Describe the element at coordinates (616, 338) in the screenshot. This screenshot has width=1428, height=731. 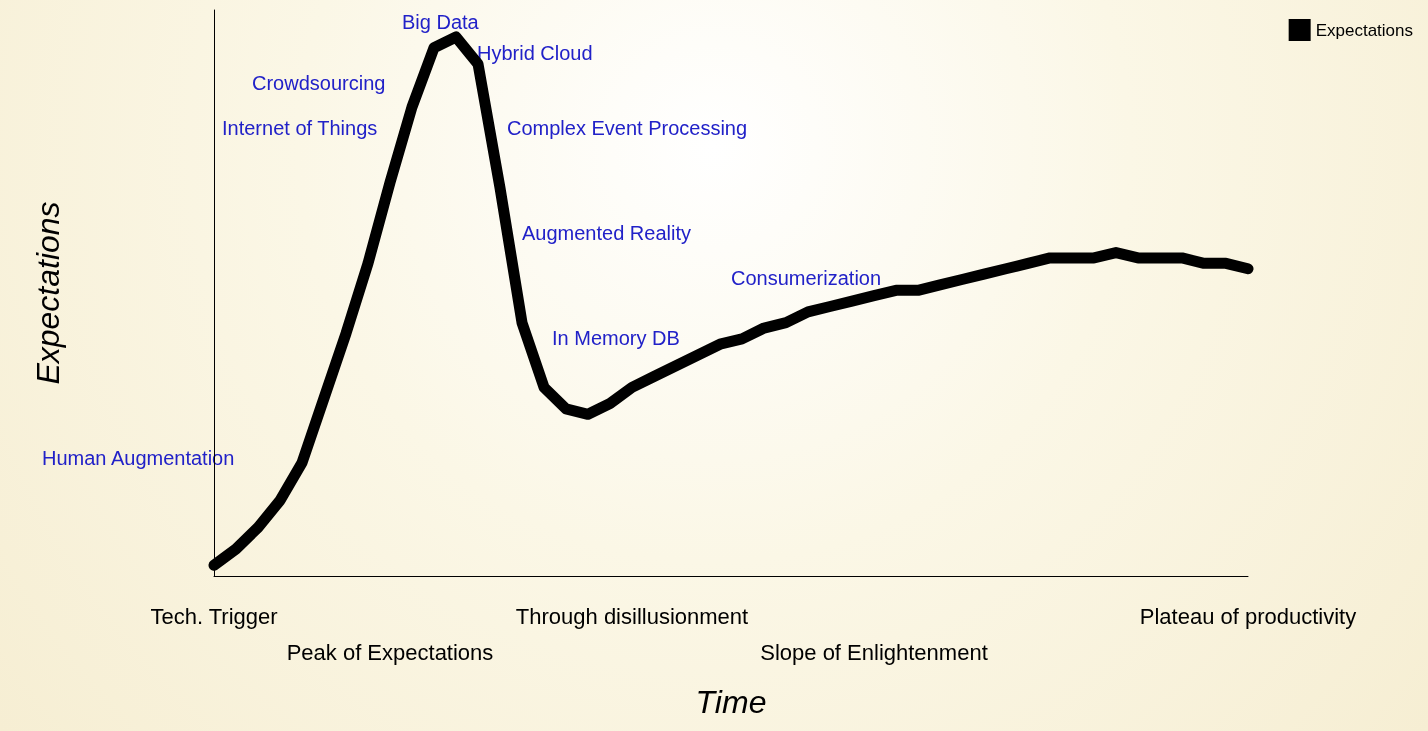
I see `annotation: In Memory DB` at that location.